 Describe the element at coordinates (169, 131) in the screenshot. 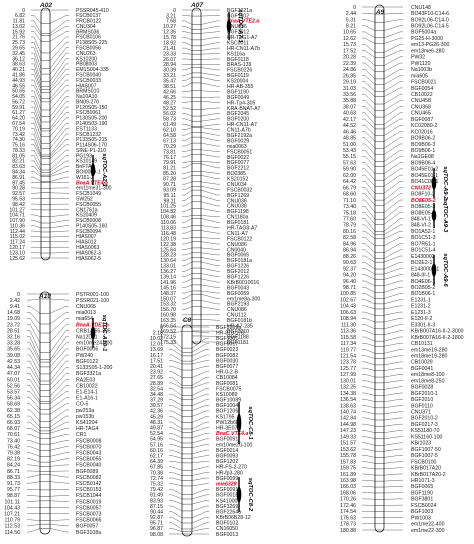

I see `marker-position: 62.10` at that location.